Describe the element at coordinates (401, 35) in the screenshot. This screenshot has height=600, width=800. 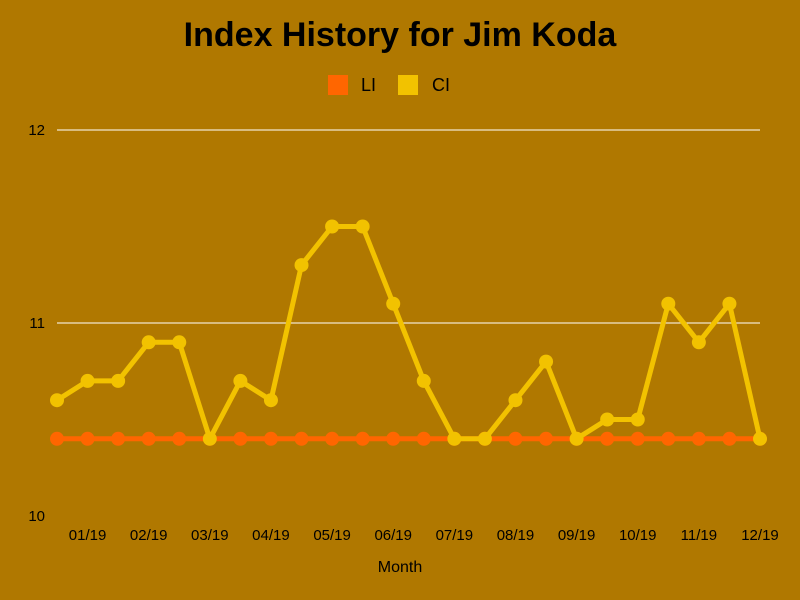
I see `chart-title: Index History for Jim Koda` at that location.